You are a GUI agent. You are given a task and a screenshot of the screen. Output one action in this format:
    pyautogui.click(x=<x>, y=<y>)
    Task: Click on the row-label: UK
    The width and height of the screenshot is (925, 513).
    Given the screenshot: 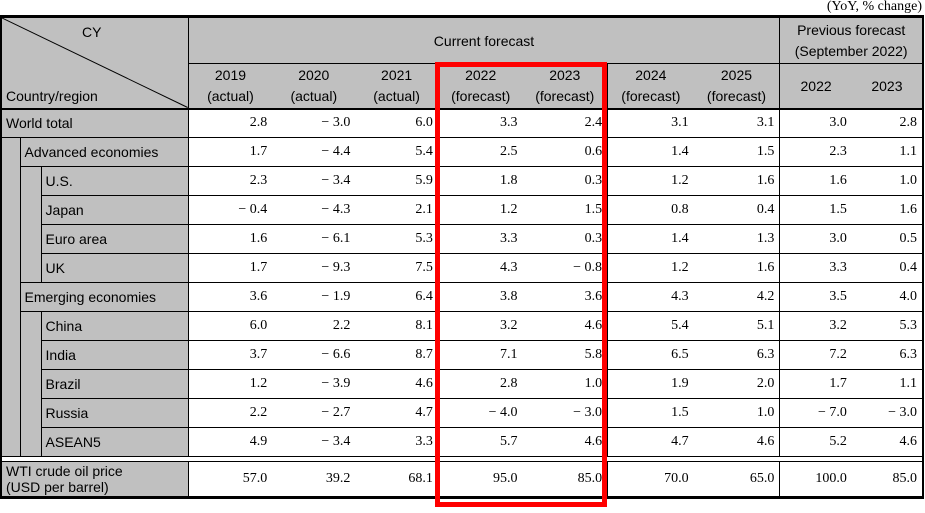 What is the action you would take?
    pyautogui.click(x=115, y=268)
    